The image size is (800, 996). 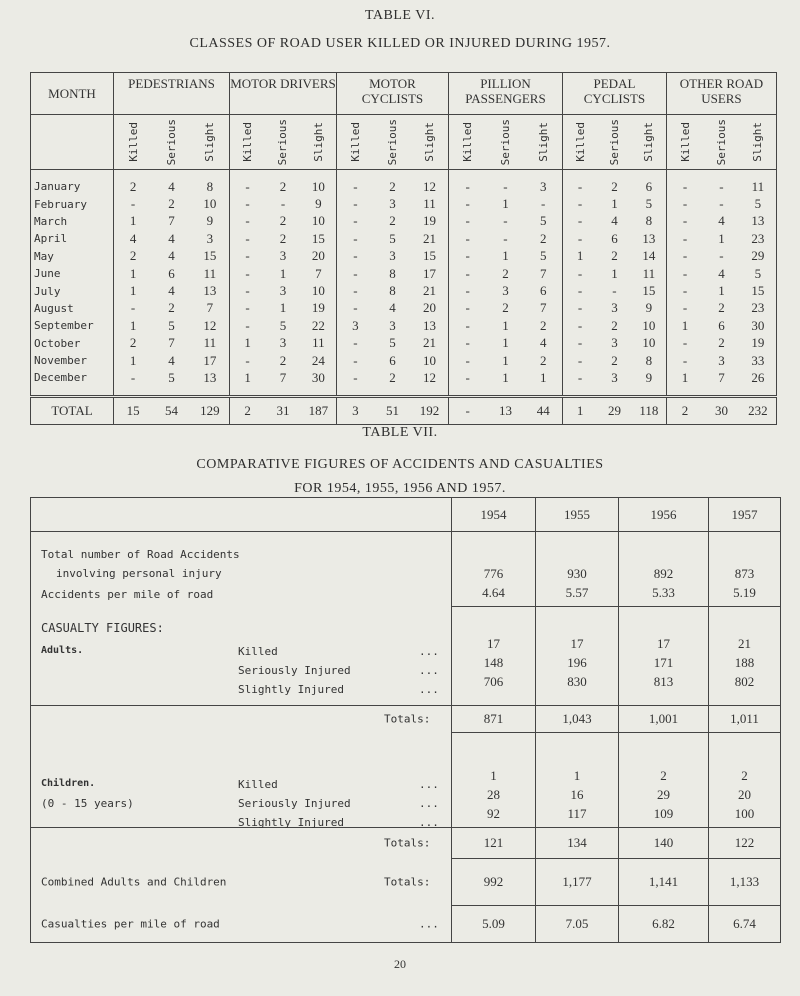 What do you see at coordinates (577, 514) in the screenshot?
I see `year-1955: 1955` at bounding box center [577, 514].